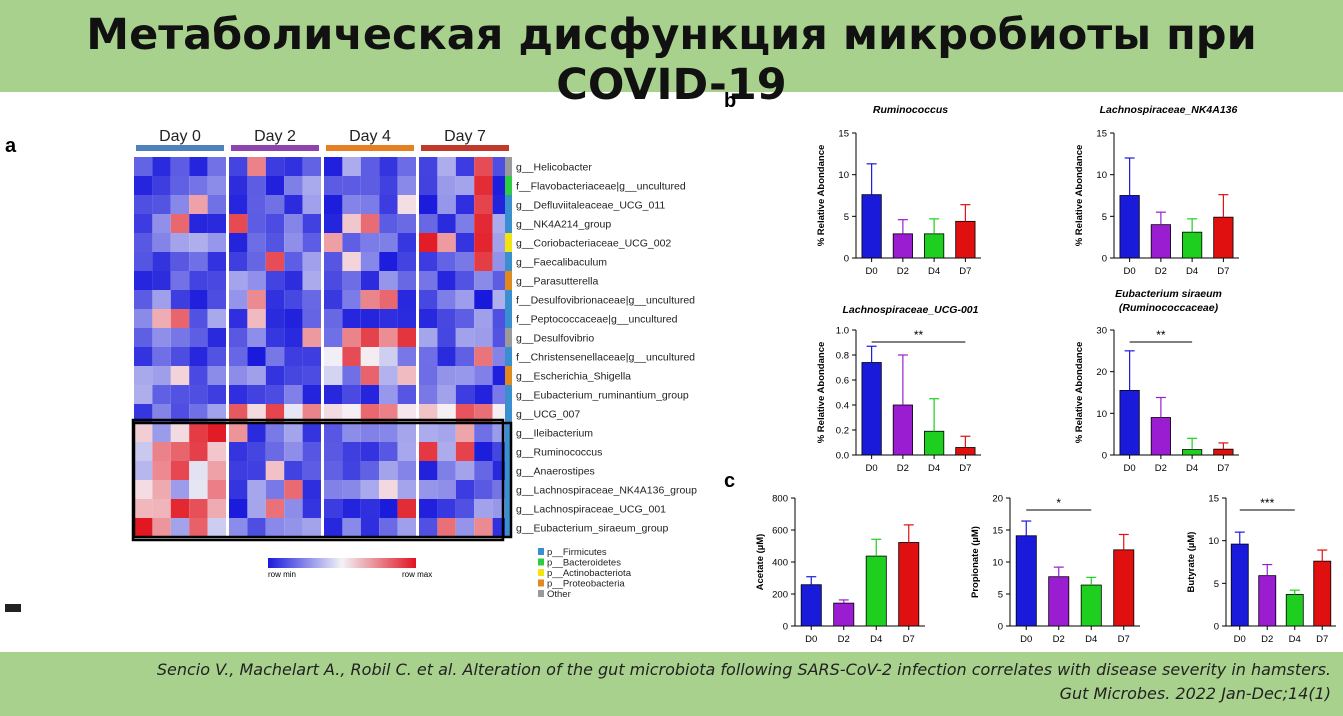 Image resolution: width=1343 pixels, height=716 pixels. I want to click on chart-subtitle: (Ruminococcaceae), so click(1169, 308).